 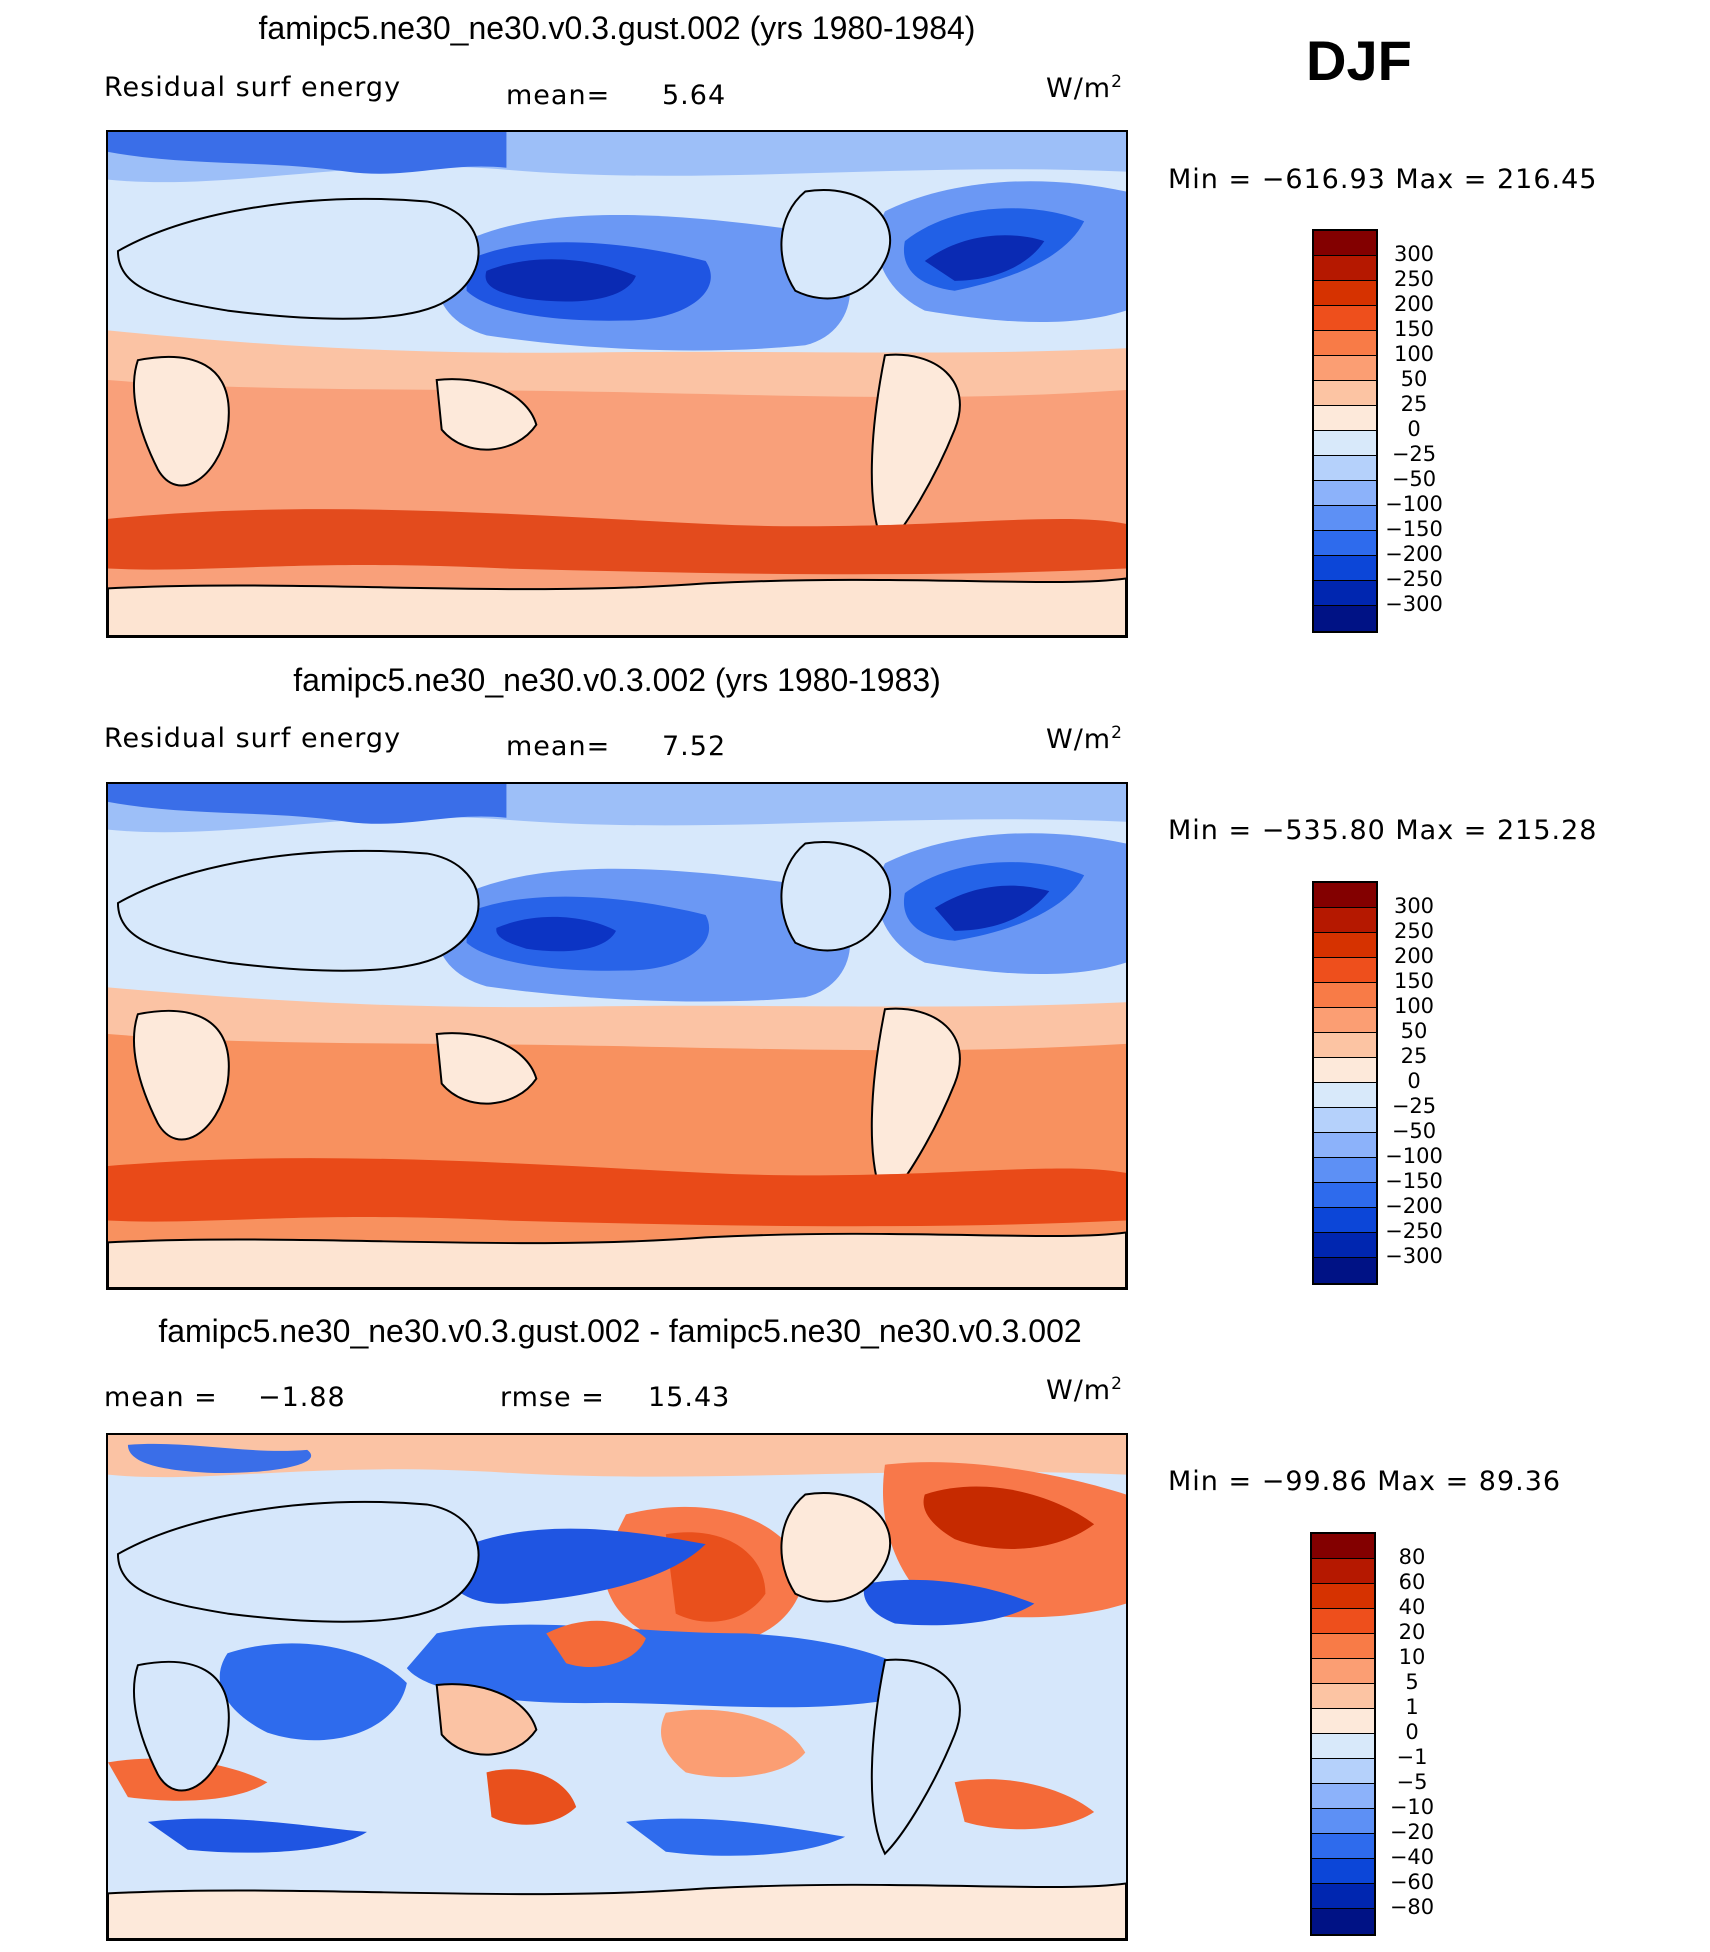 What do you see at coordinates (694, 746) in the screenshot?
I see `panel2-mean-value: 7.52` at bounding box center [694, 746].